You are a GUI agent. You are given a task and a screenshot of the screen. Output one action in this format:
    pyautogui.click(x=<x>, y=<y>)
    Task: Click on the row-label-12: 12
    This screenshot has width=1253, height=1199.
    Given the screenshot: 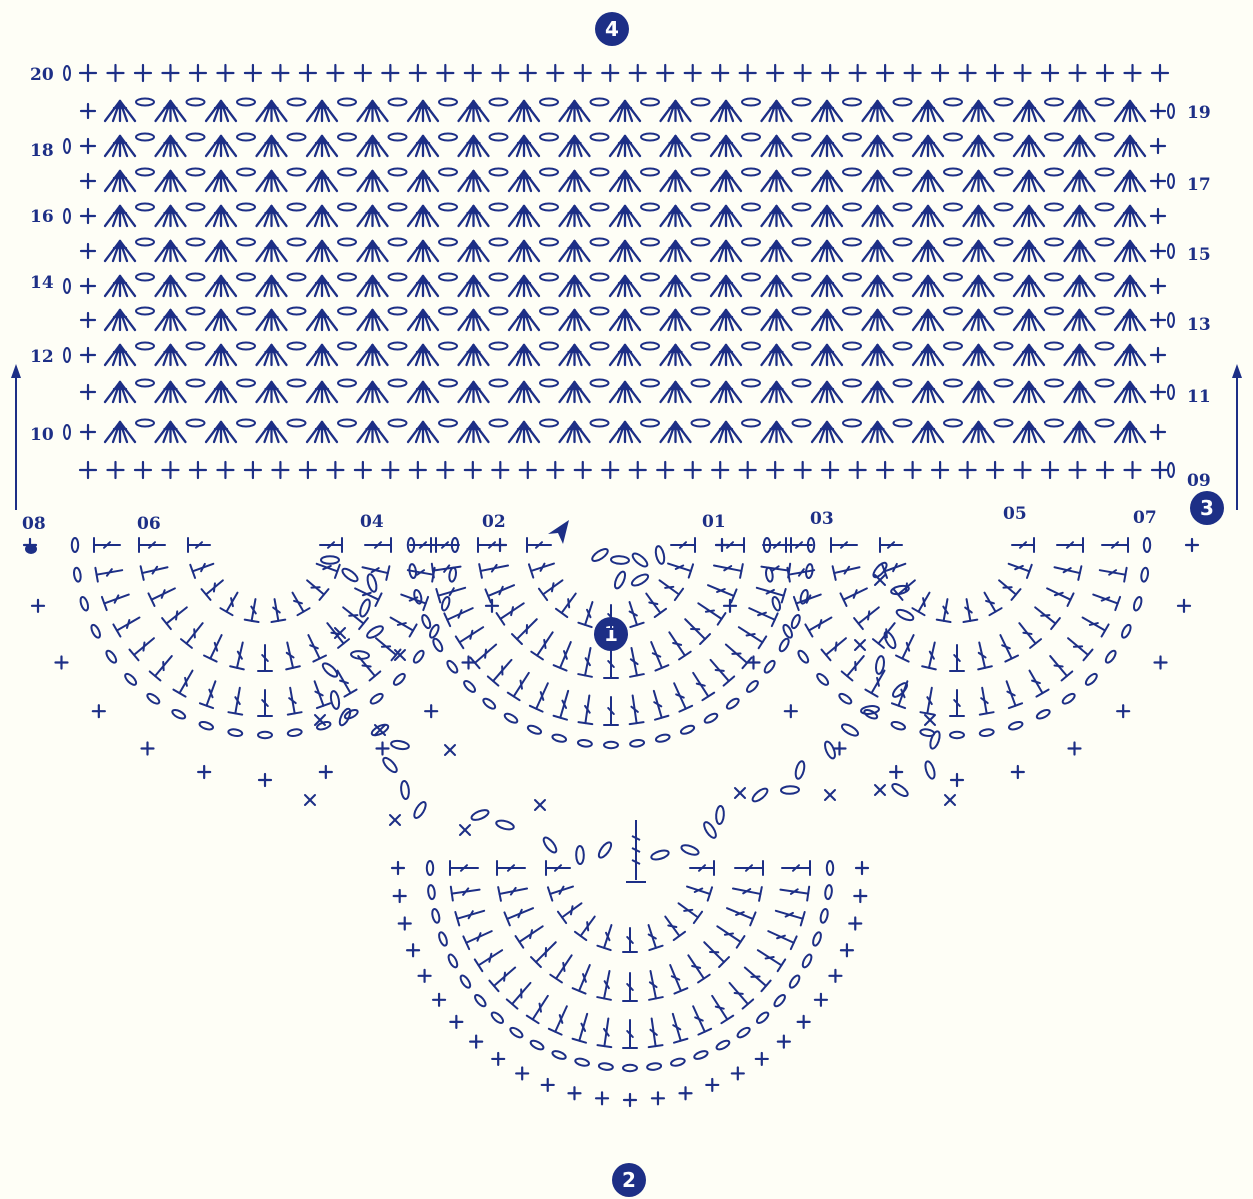 What is the action you would take?
    pyautogui.click(x=42, y=357)
    